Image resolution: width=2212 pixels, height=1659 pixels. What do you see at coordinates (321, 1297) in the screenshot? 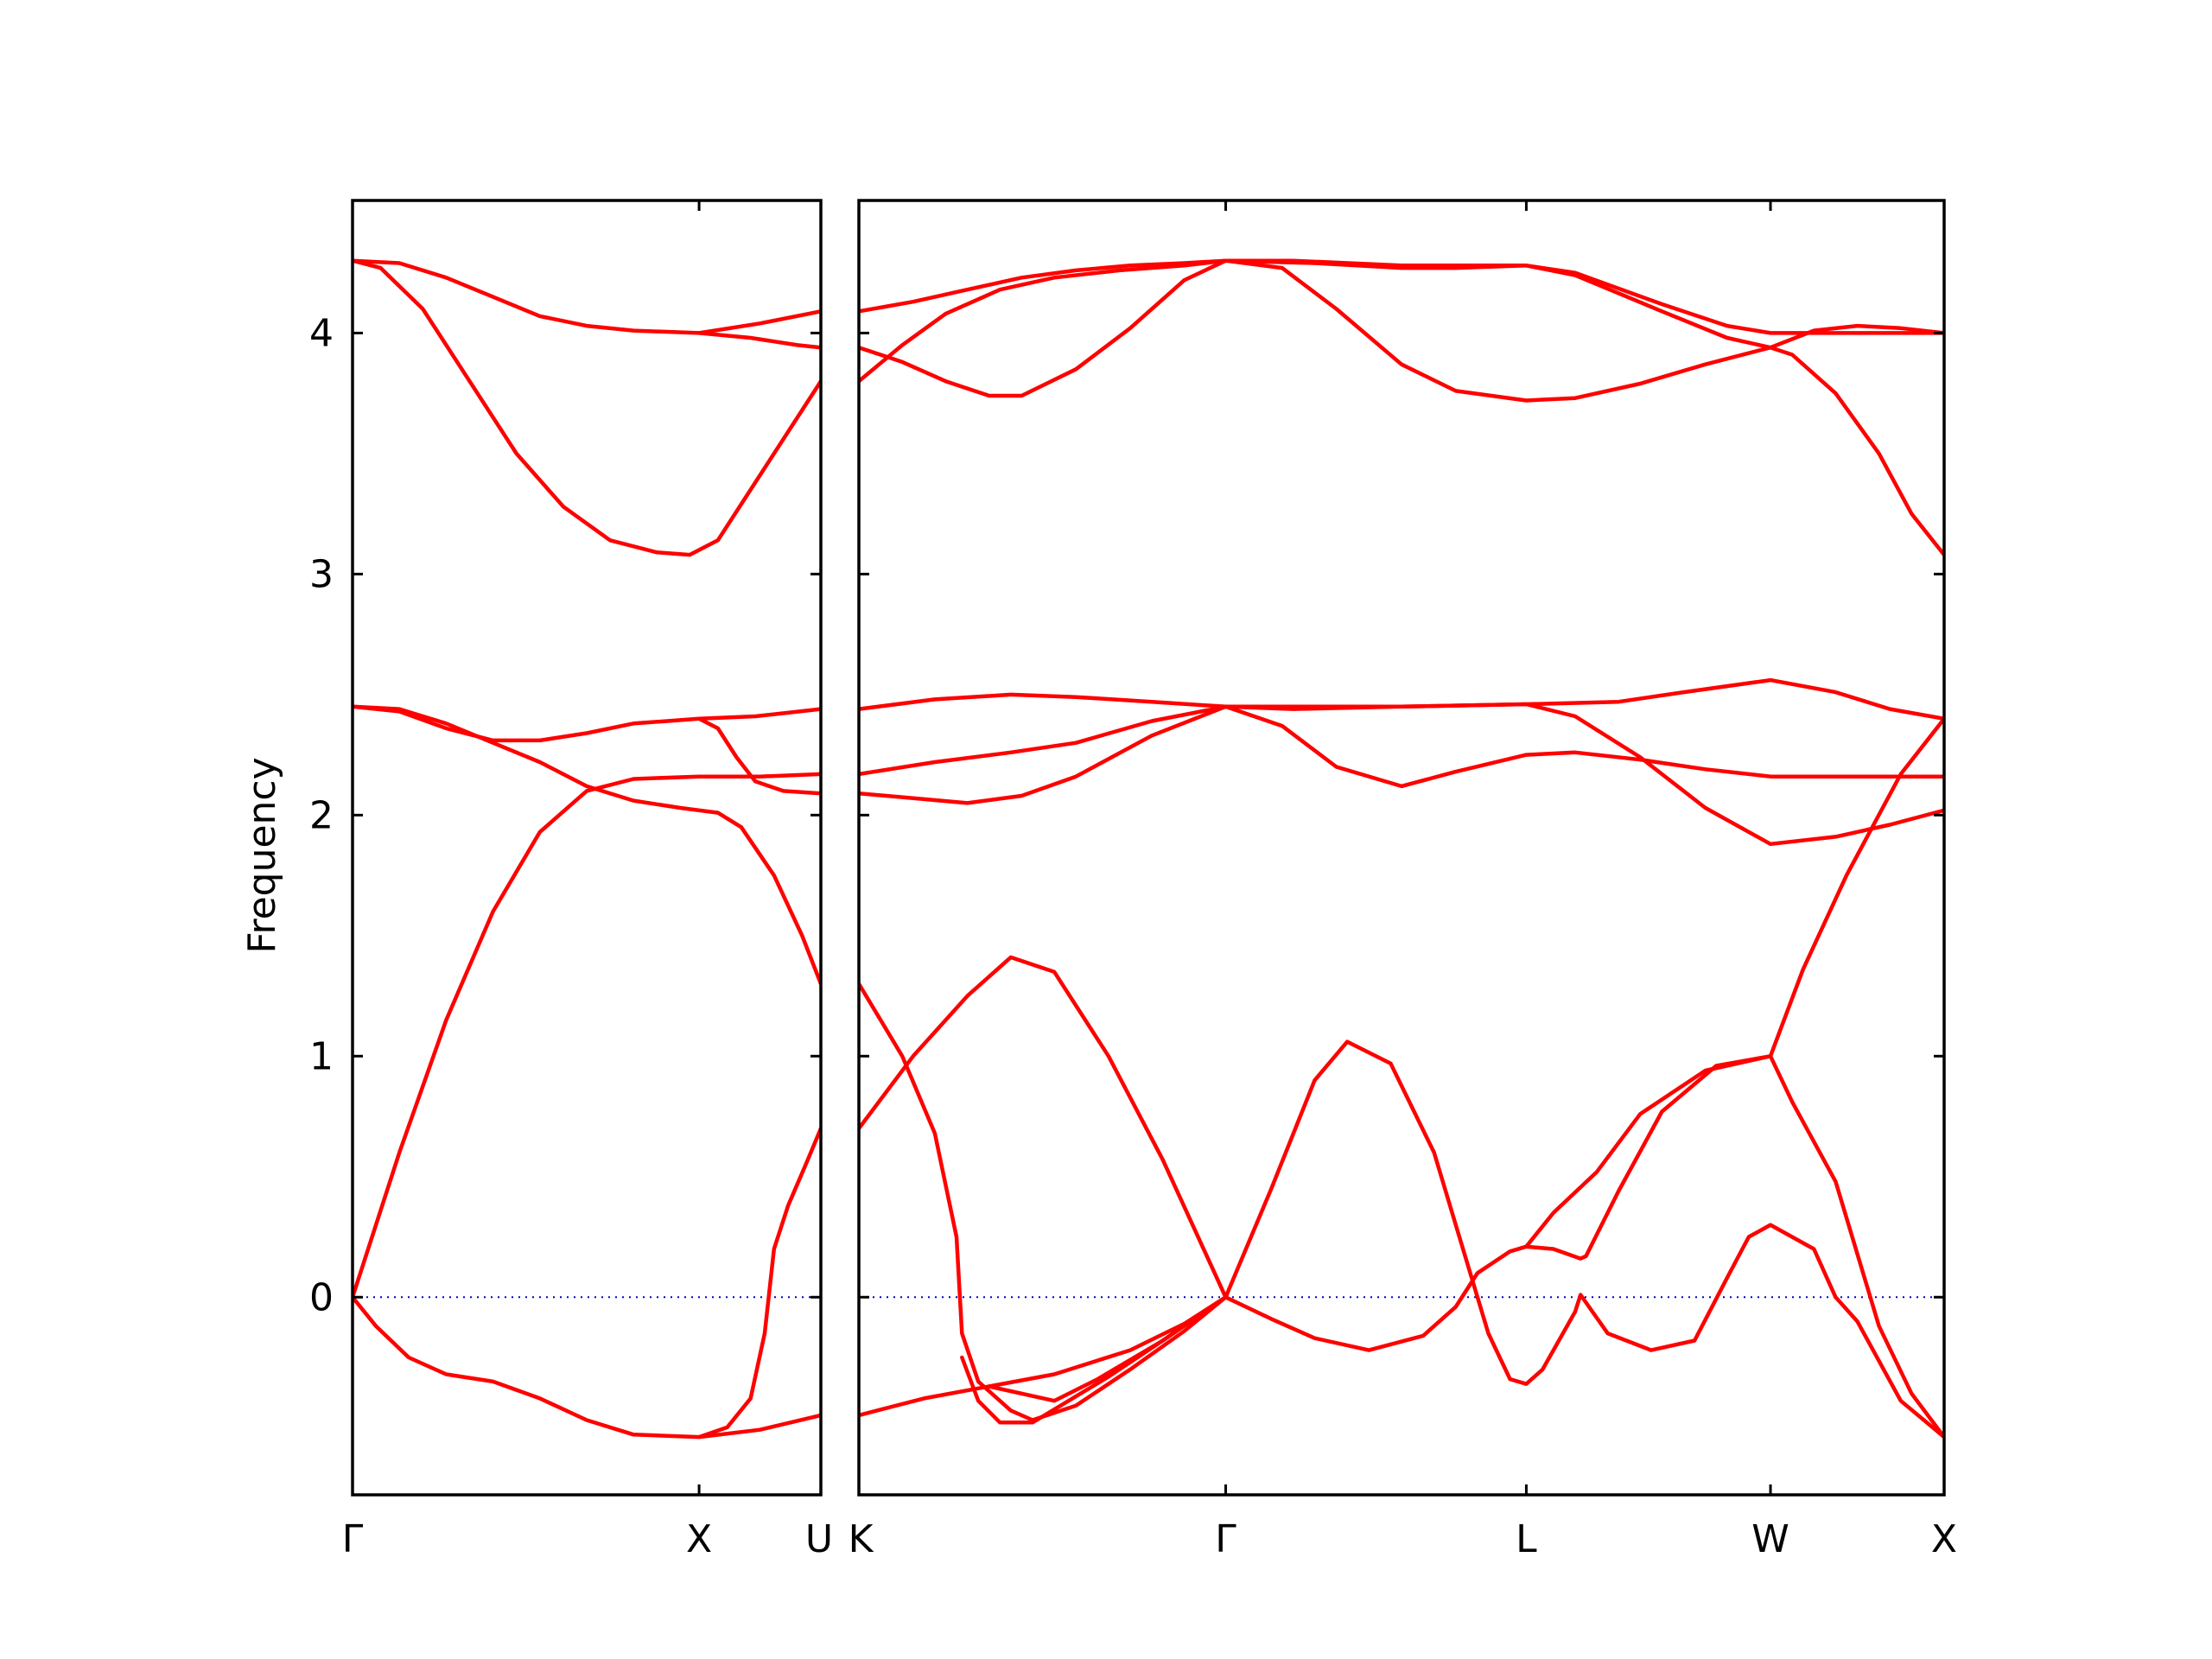
I see `y-tick-label: 0` at bounding box center [321, 1297].